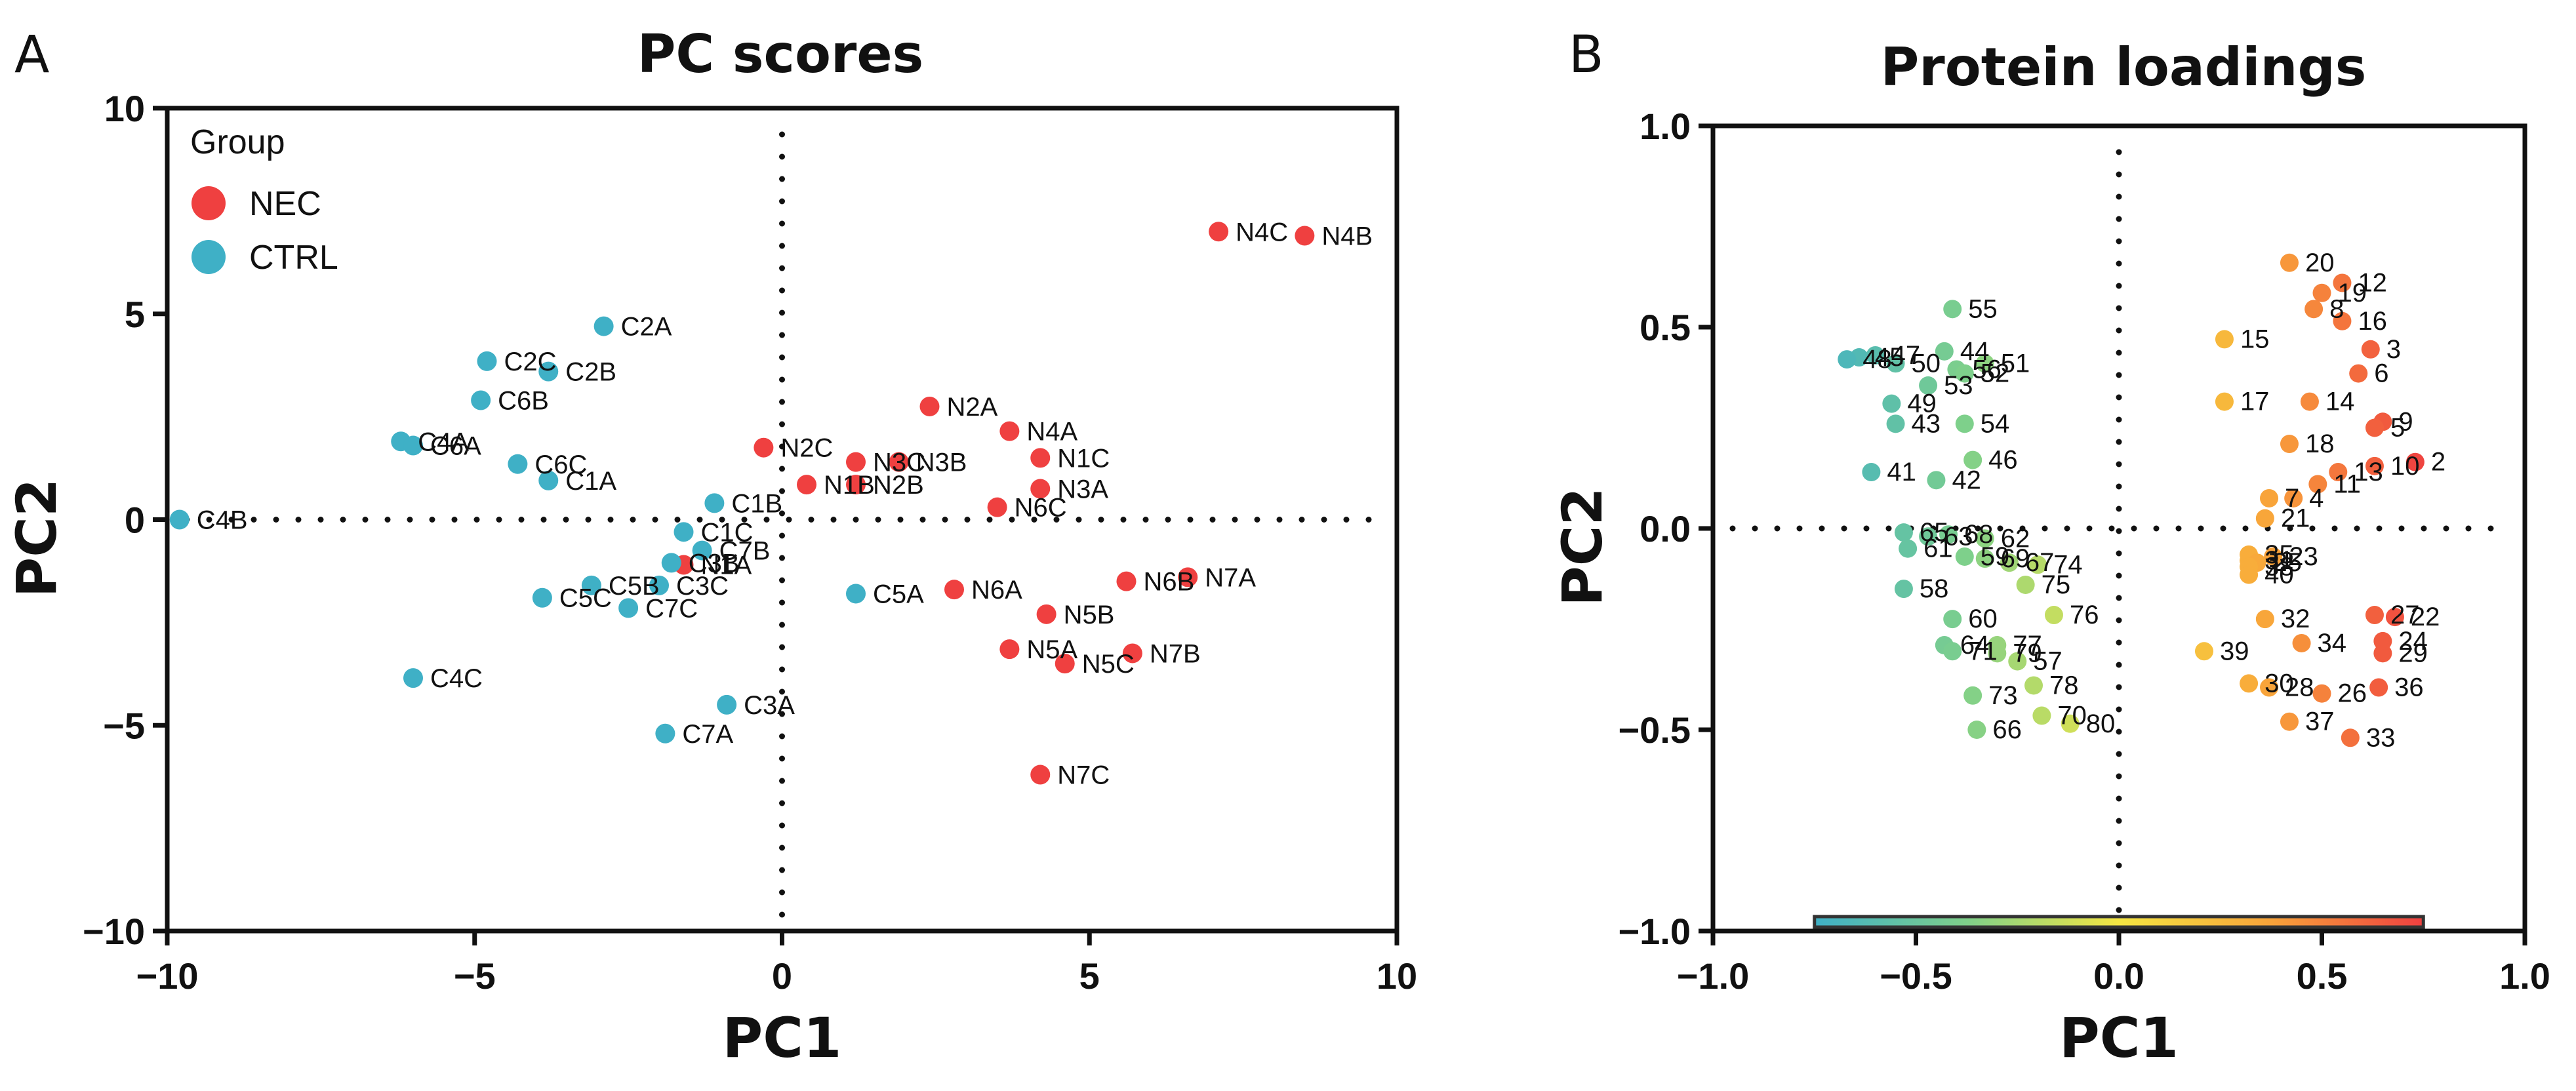 The image size is (2576, 1091). Describe the element at coordinates (806, 485) in the screenshot. I see `point-n1b` at that location.